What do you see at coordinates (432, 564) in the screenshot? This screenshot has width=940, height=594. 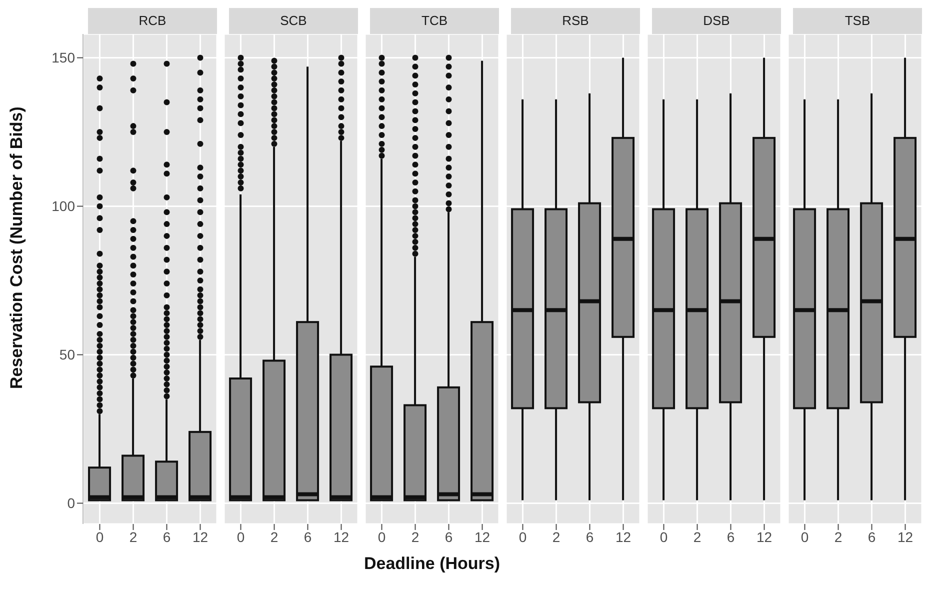 I see `x-axis-title: Deadline (Hours)` at bounding box center [432, 564].